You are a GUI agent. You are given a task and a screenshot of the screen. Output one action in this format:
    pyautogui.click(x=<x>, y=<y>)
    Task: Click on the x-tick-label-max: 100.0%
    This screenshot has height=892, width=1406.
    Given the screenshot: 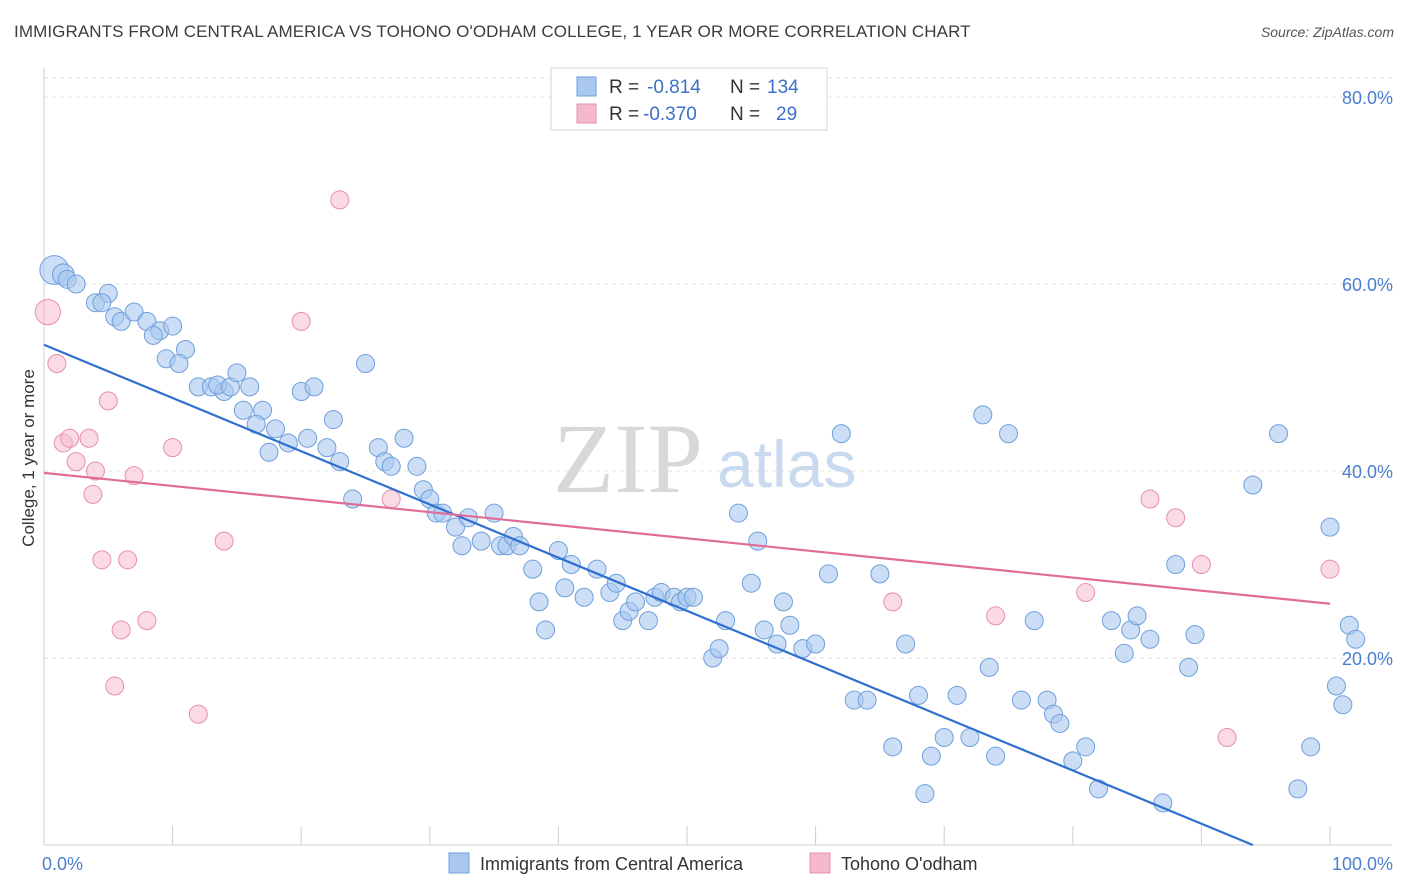 What is the action you would take?
    pyautogui.click(x=1362, y=864)
    